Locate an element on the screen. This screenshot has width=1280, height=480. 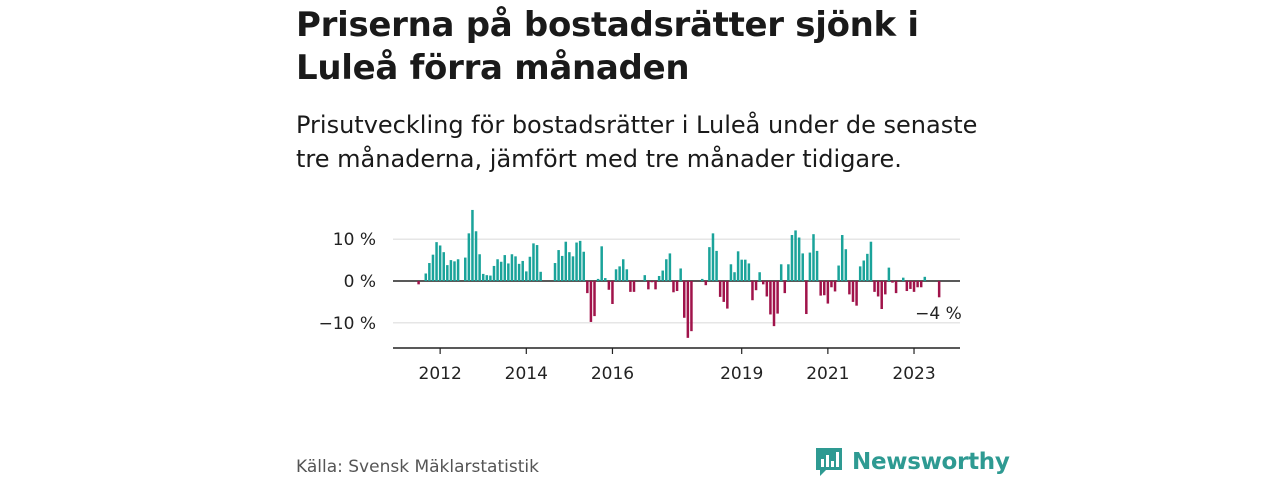
x-tick-label: 2023 is located at coordinates (913, 374).